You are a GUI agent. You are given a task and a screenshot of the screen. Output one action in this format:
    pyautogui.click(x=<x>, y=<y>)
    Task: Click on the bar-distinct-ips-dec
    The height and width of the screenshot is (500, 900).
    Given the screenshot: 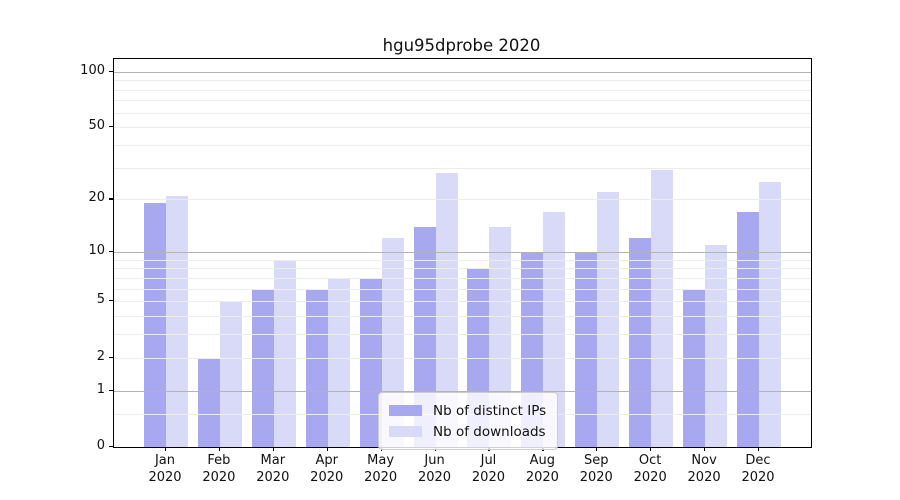 What is the action you would take?
    pyautogui.click(x=748, y=329)
    